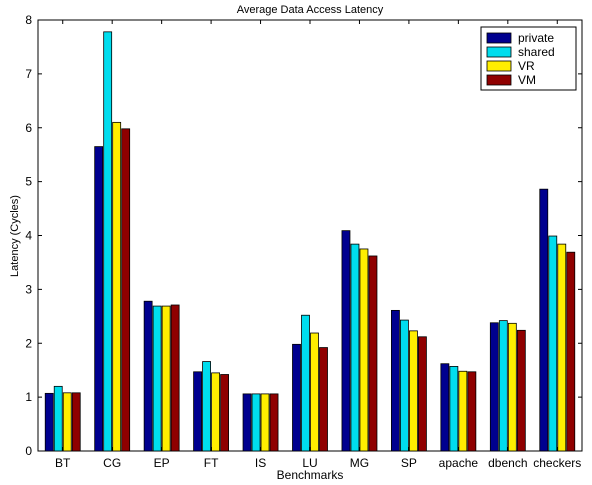 This screenshot has width=592, height=485. What do you see at coordinates (459, 463) in the screenshot?
I see `x-tick-label: apache` at bounding box center [459, 463].